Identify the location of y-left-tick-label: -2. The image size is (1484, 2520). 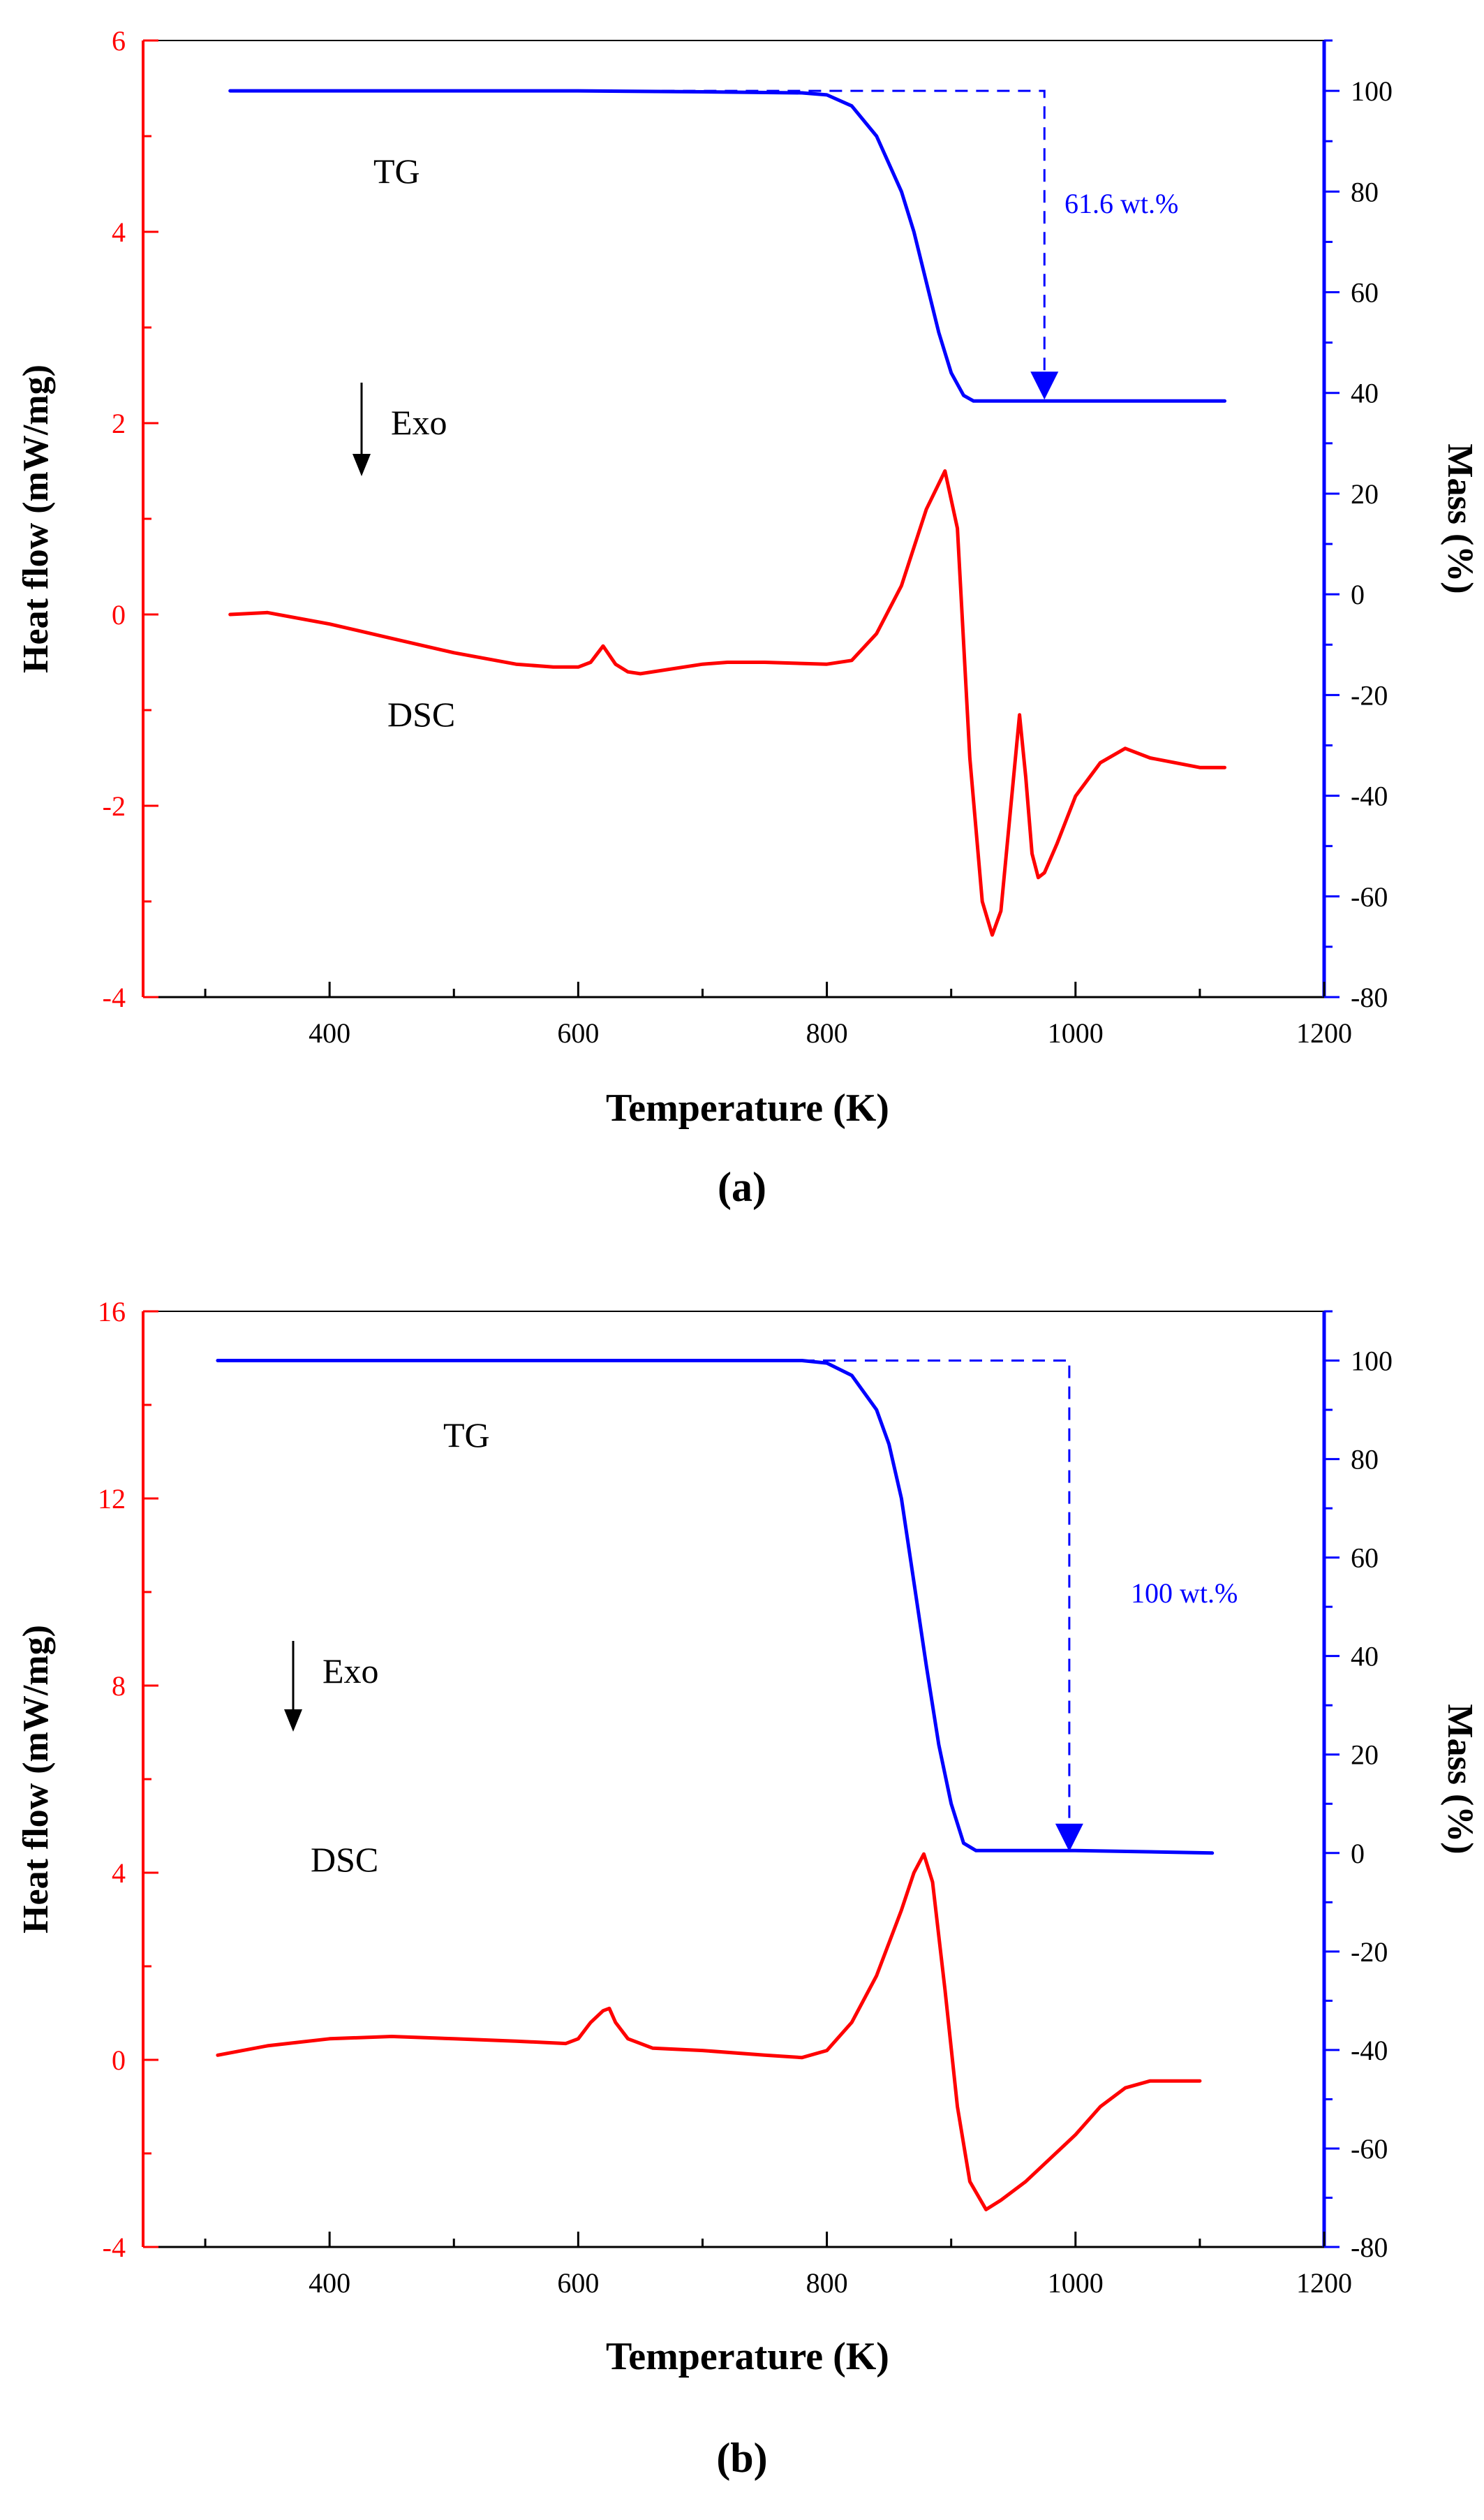
(114, 806).